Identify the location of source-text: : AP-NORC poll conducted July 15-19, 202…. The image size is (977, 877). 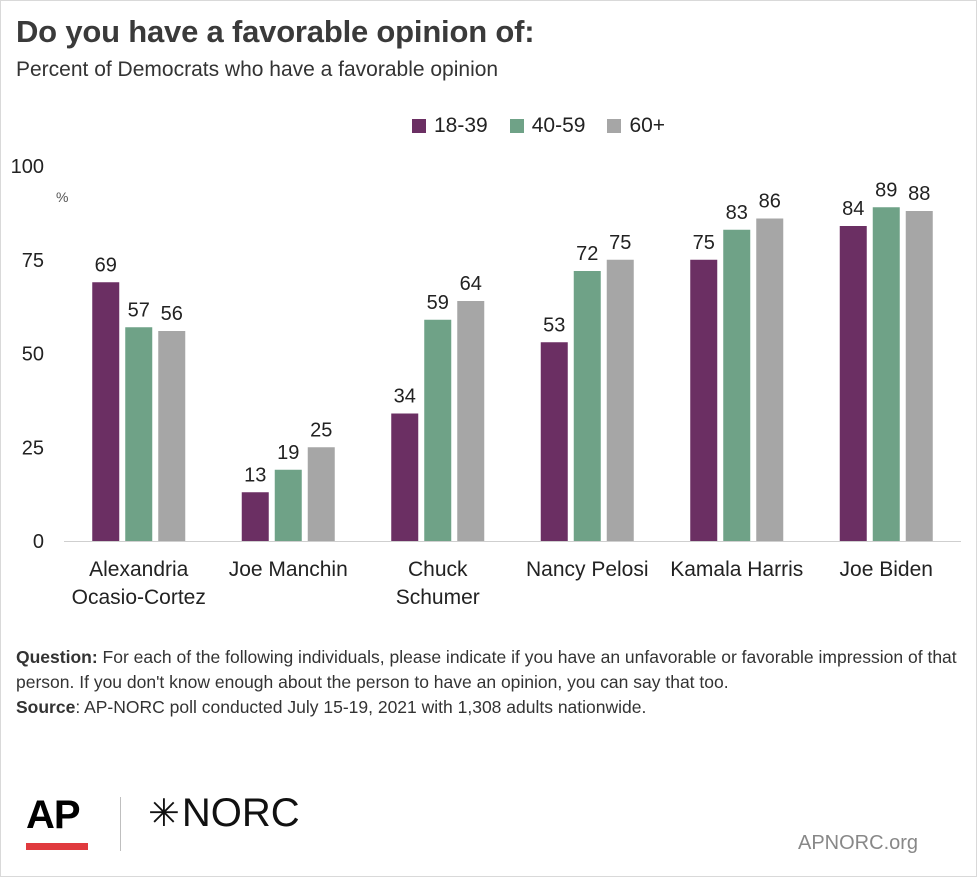
(361, 707).